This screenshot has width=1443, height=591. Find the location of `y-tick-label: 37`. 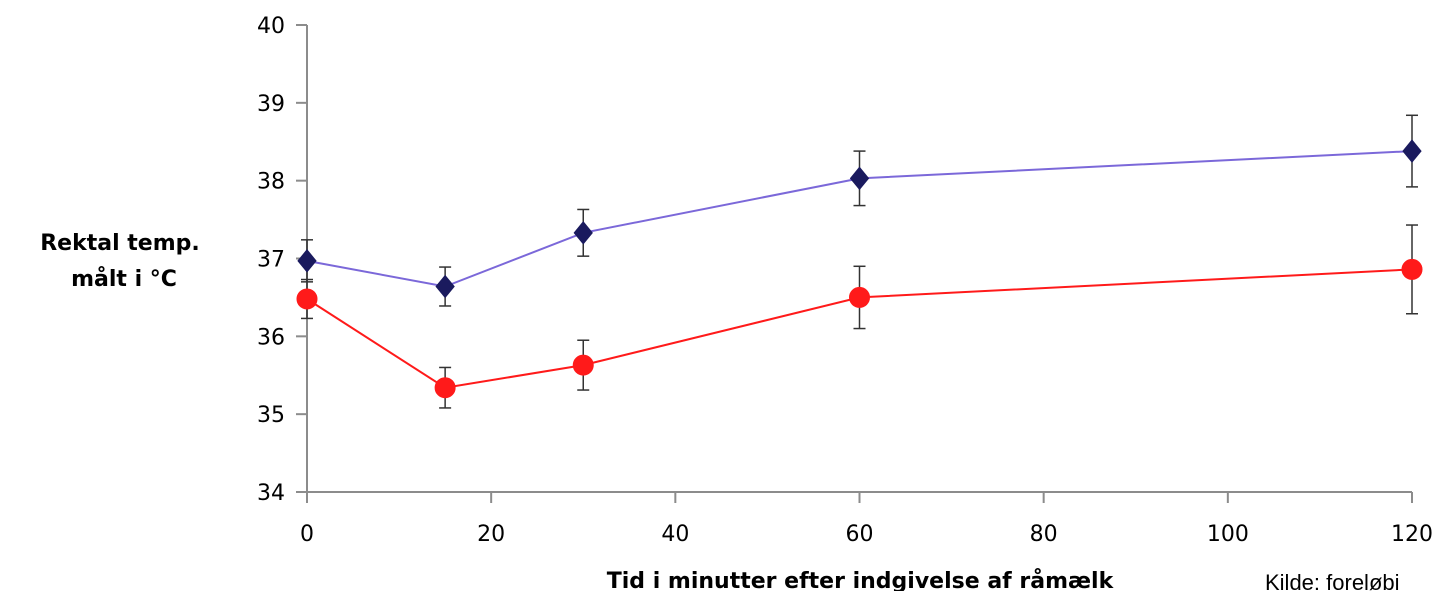

y-tick-label: 37 is located at coordinates (271, 260).